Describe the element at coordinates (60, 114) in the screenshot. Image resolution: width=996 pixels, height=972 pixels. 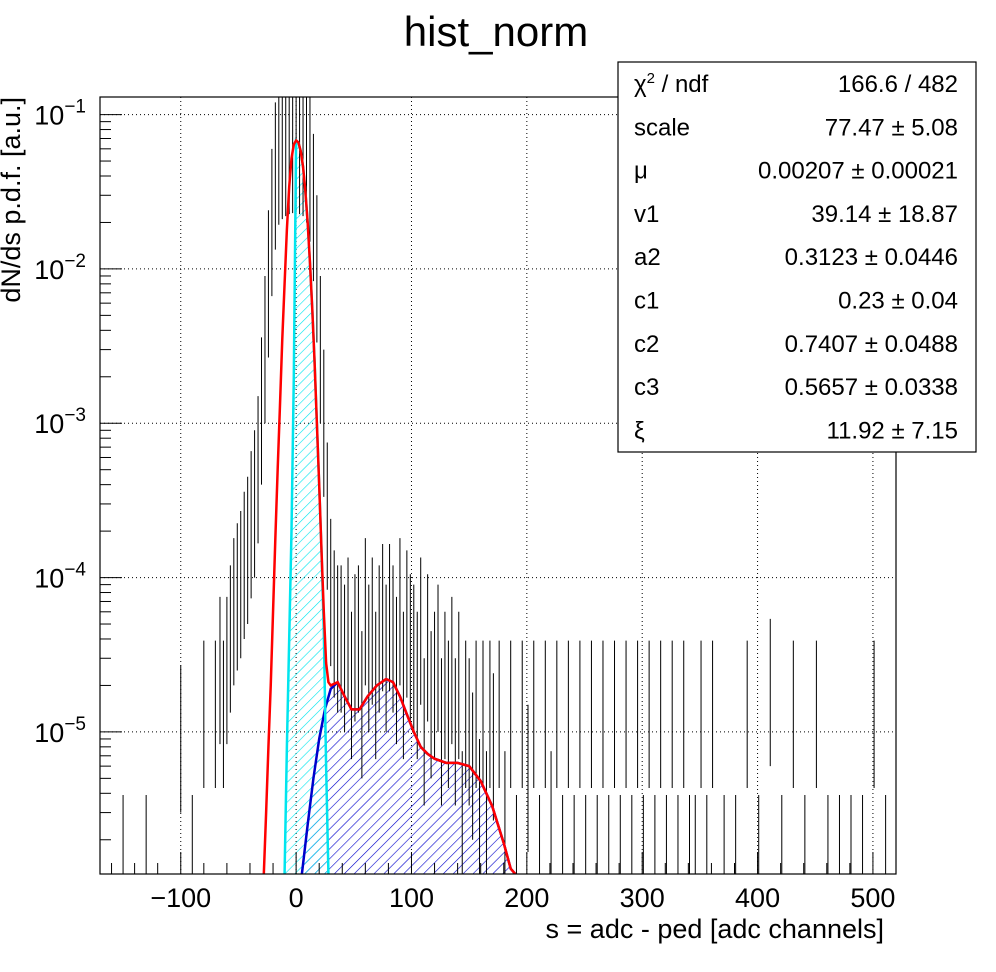
I see `y-tick-label: 10⁻¹` at that location.